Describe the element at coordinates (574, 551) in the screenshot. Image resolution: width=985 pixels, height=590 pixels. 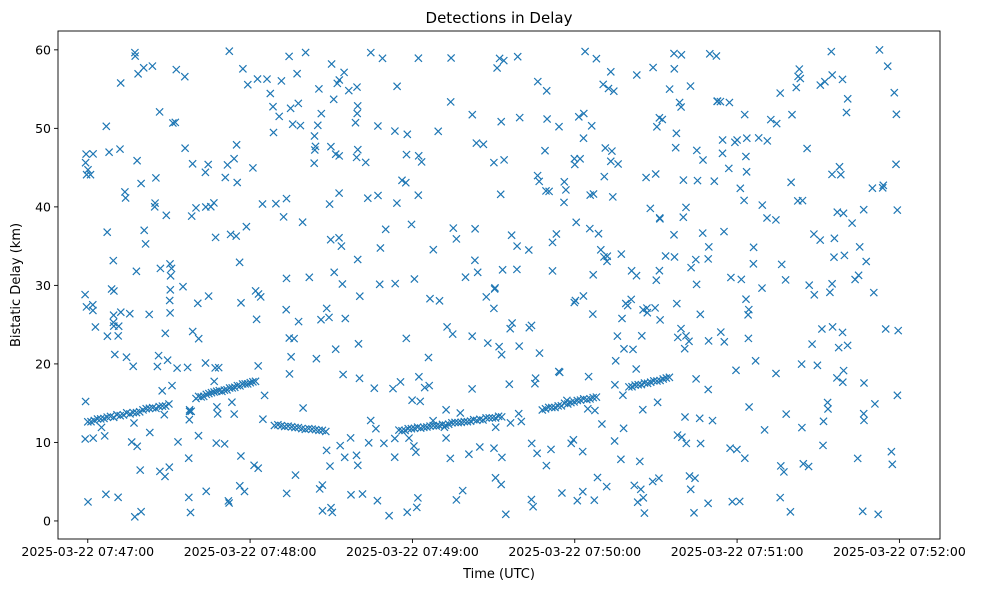
I see `x-tick-label: 2025-03-22 07:50:00` at that location.